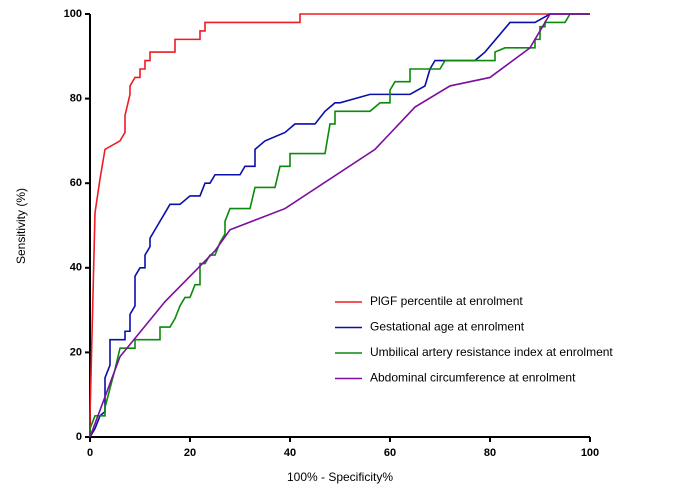  What do you see at coordinates (340, 477) in the screenshot?
I see `x-axis-label: 100% - Specificity%` at bounding box center [340, 477].